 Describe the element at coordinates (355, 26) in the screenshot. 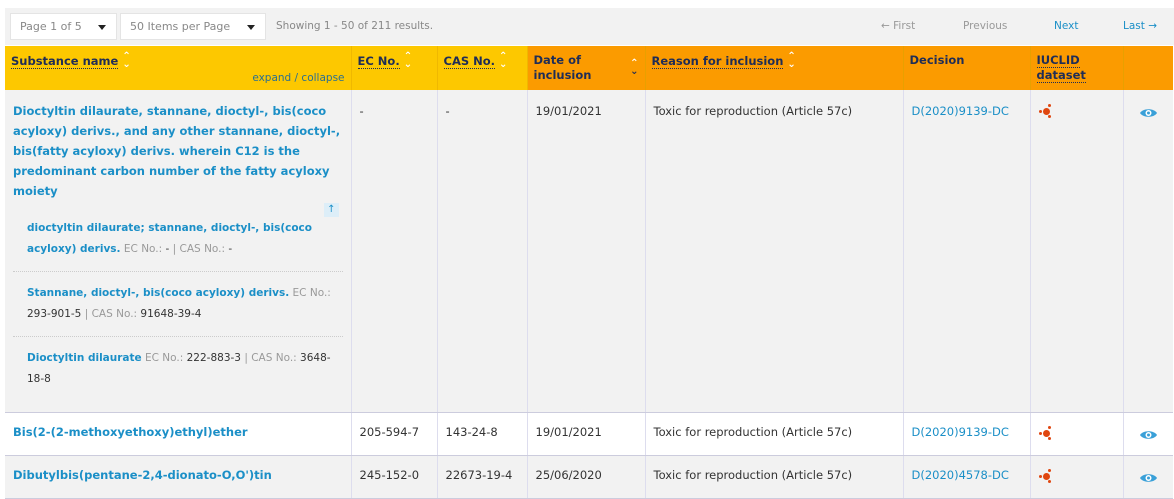

I see `results-count: Showing 1 - 50 of 211 results.` at that location.